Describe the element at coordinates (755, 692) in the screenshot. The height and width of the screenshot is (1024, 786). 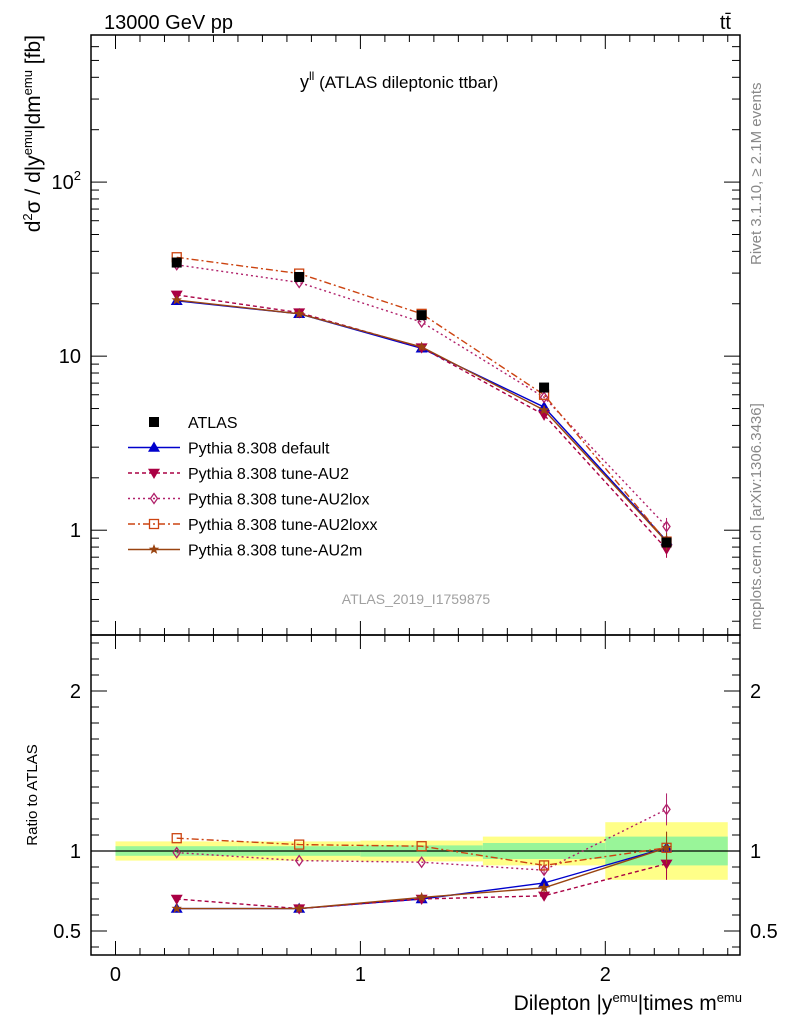
I see `ratio-y-tick-label-right: 2` at that location.